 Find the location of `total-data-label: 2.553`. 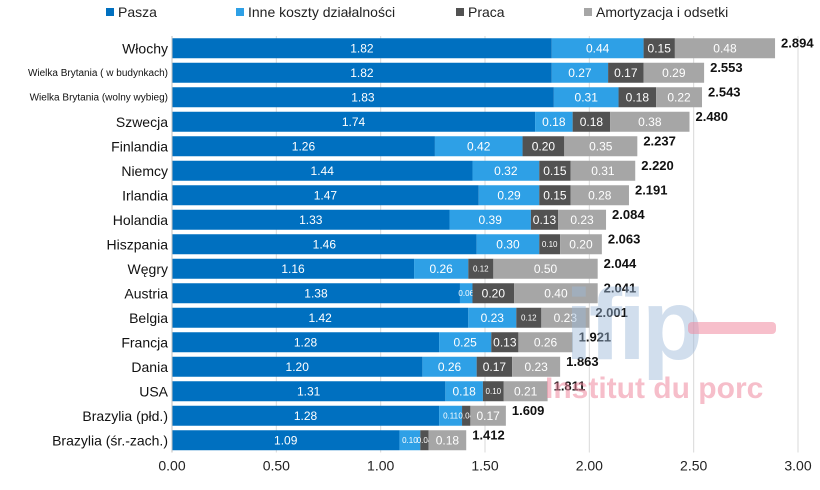

total-data-label: 2.553 is located at coordinates (726, 67).